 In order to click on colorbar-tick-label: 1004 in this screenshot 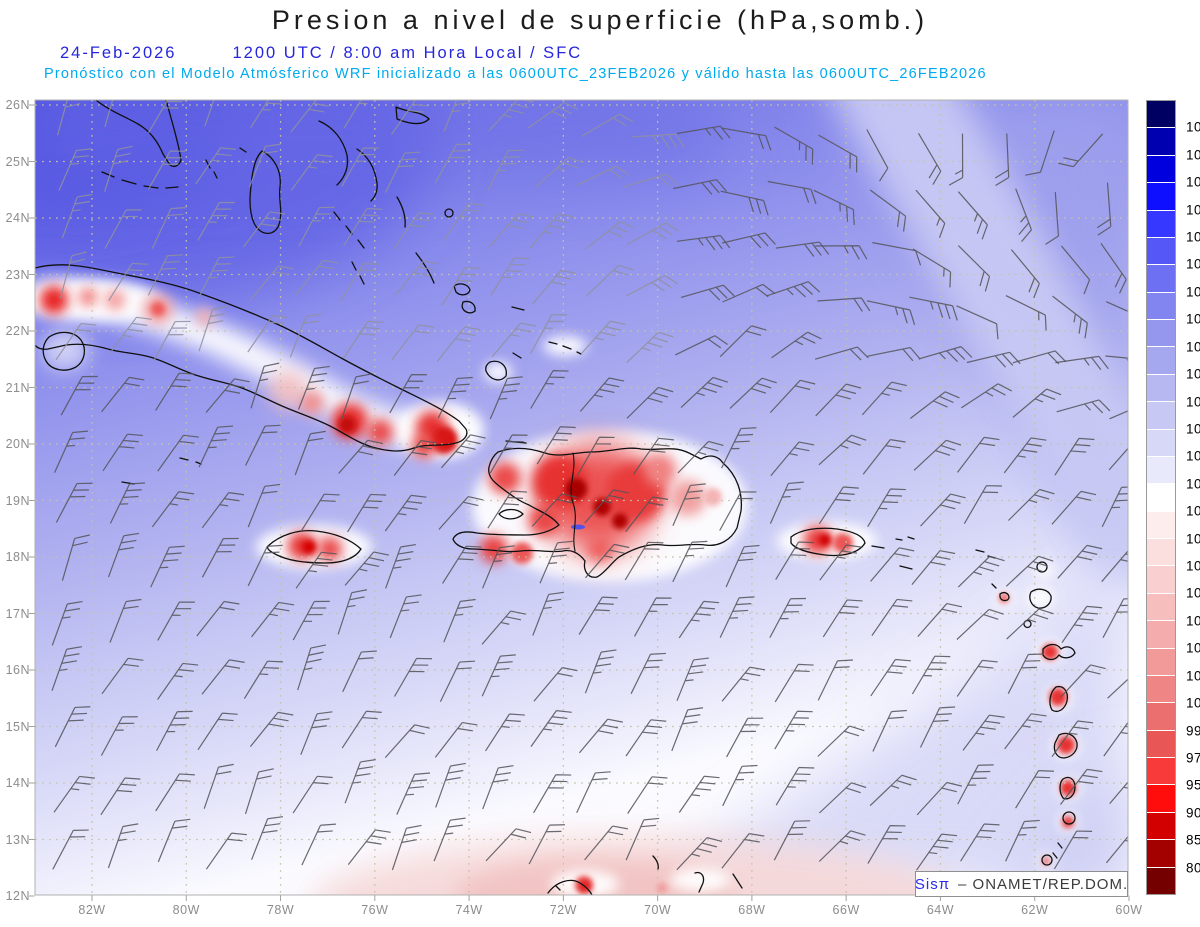, I will do `click(1193, 648)`.